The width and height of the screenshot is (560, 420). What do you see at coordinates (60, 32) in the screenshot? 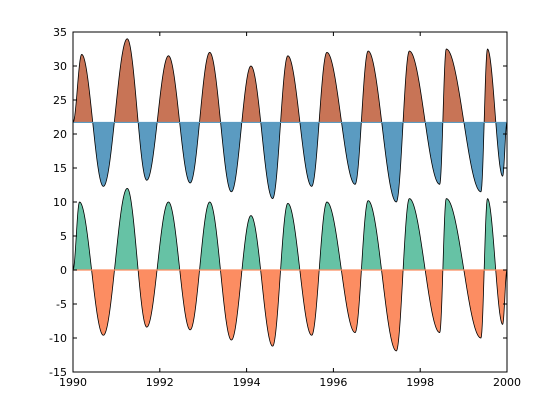
I see `y-tick-label: 35` at bounding box center [60, 32].